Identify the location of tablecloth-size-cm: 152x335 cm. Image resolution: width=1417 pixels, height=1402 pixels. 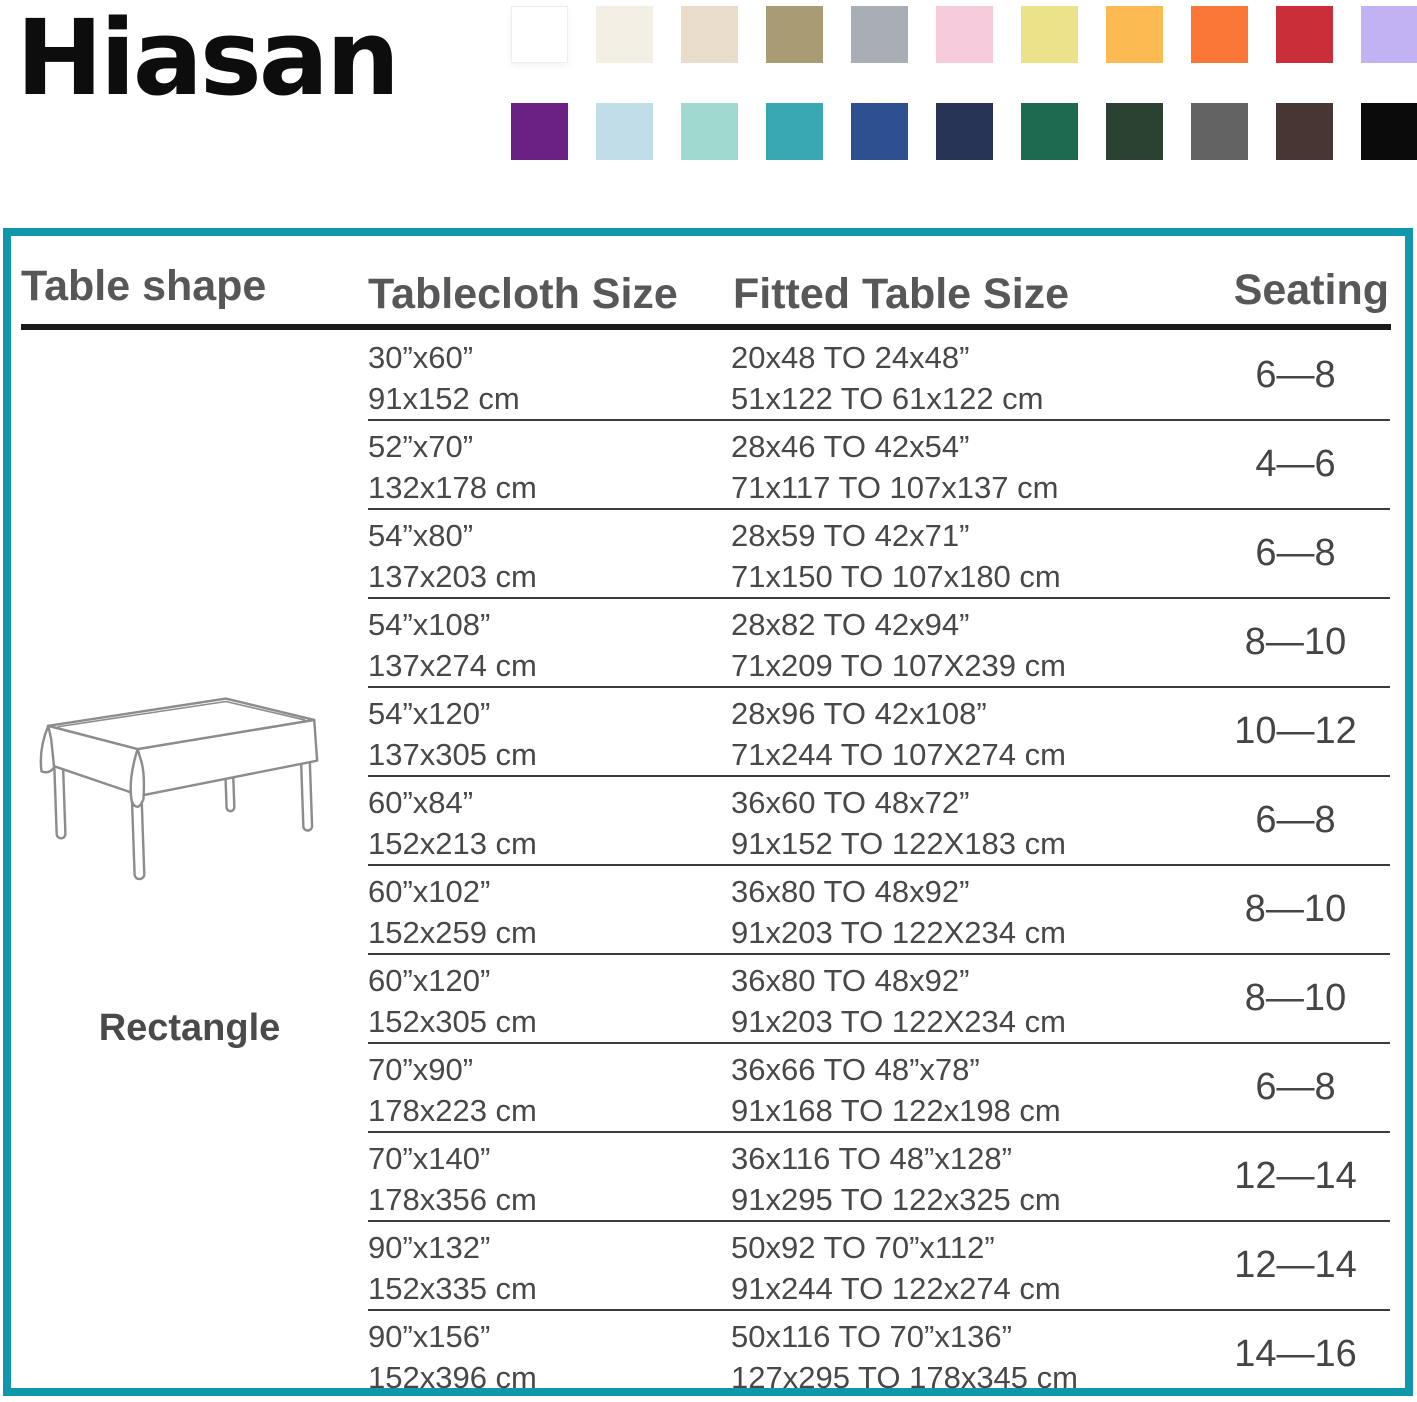
(452, 1288).